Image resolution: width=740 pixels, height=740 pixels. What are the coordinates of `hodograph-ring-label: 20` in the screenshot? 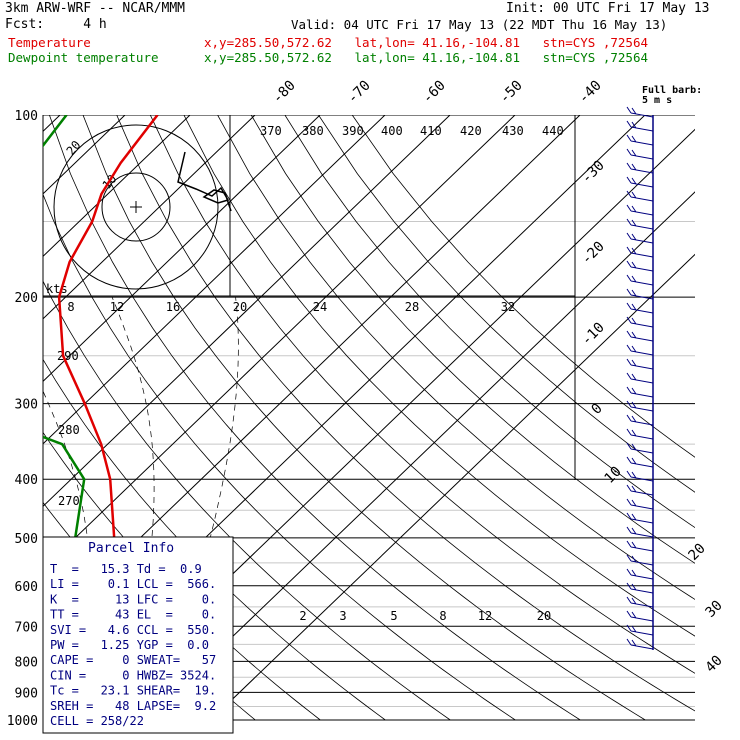 It's located at (74, 148).